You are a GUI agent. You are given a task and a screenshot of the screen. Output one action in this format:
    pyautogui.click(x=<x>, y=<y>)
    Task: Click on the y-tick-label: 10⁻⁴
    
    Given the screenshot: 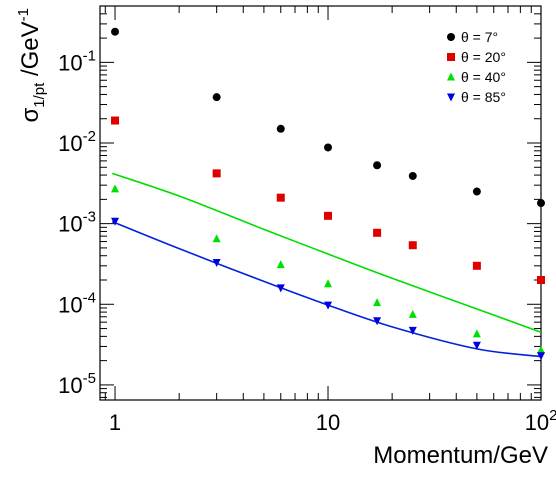 What is the action you would take?
    pyautogui.click(x=77, y=303)
    